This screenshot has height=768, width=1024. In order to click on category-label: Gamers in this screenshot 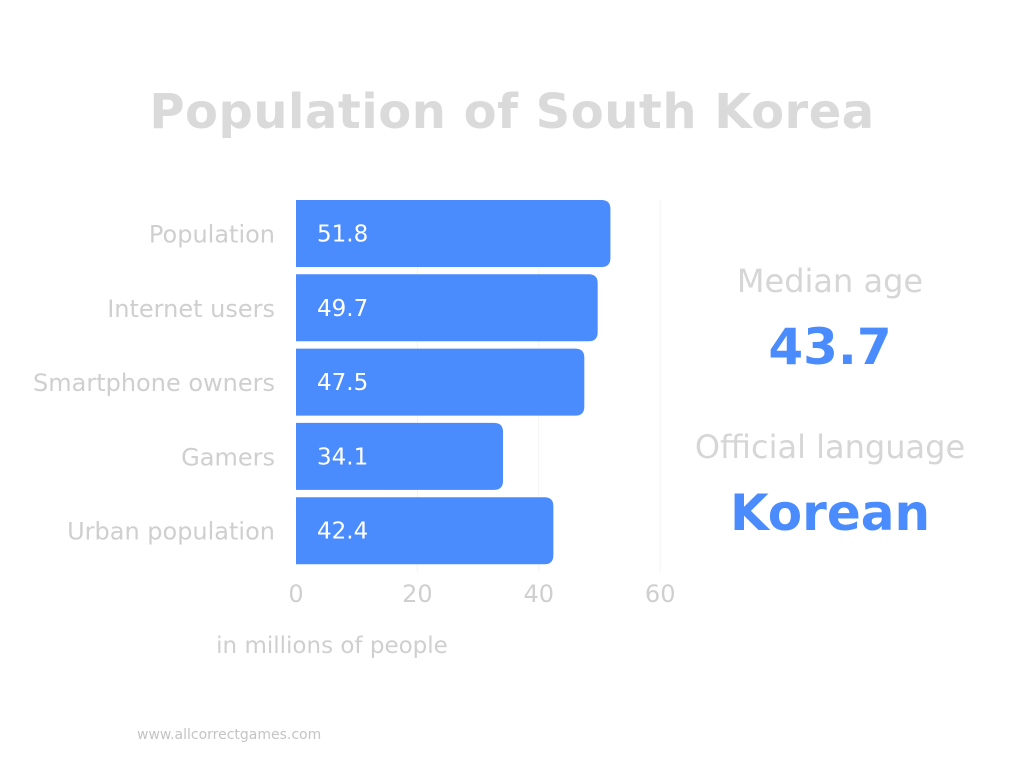, I will do `click(228, 457)`.